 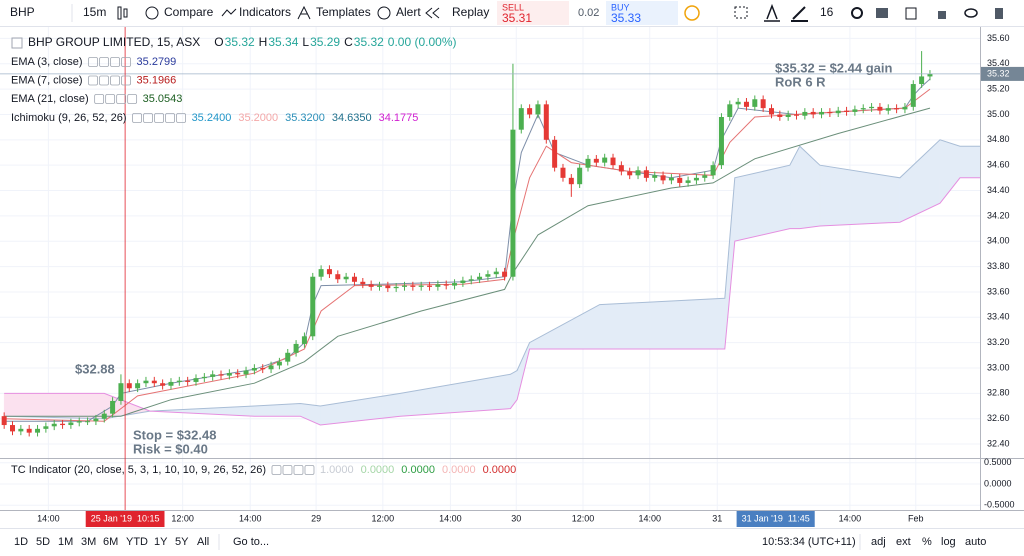 I want to click on y-tick-label: 33.00, so click(x=998, y=367).